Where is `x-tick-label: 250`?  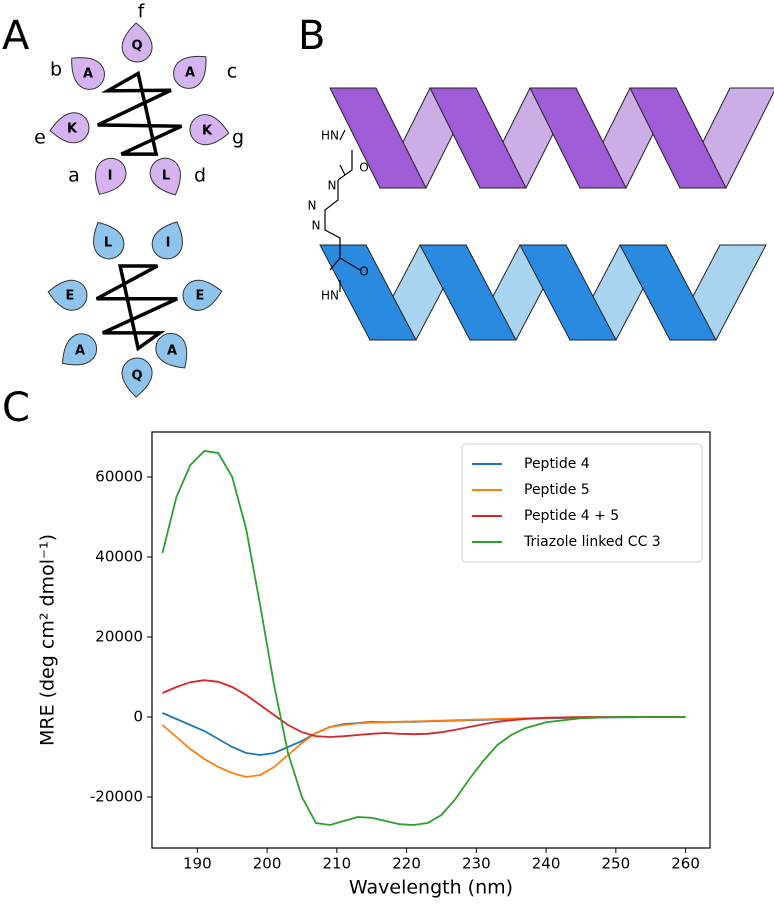 x-tick-label: 250 is located at coordinates (616, 864).